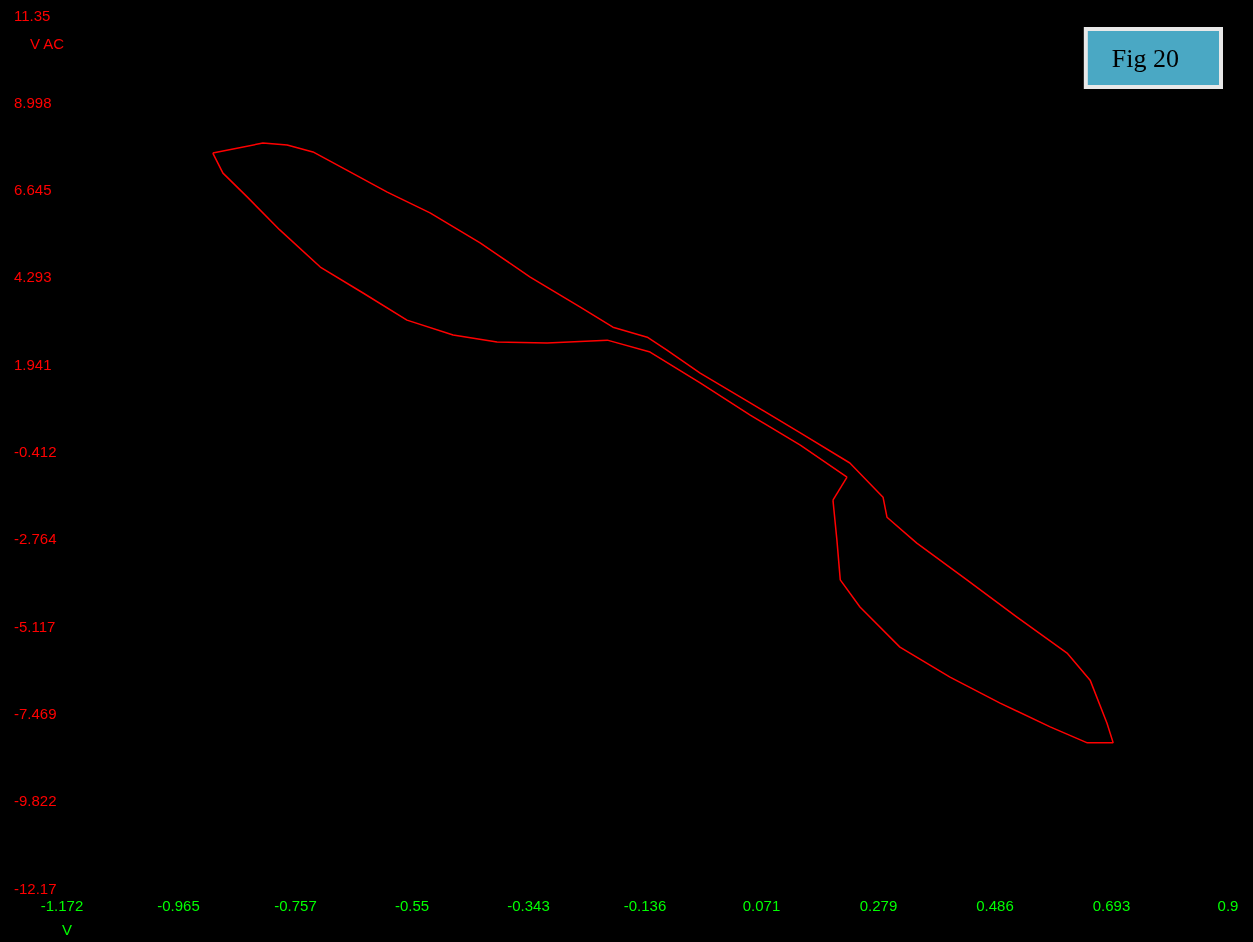  Describe the element at coordinates (32, 15) in the screenshot. I see `y-tick-label: 11.35` at that location.